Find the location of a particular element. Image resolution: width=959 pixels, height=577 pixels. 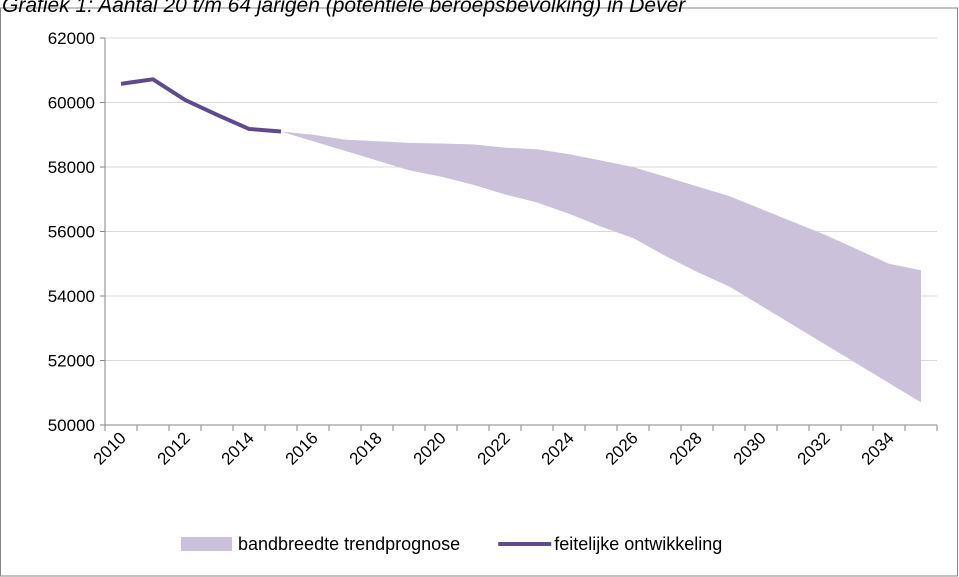

x-tick-label: 2032 is located at coordinates (814, 448).